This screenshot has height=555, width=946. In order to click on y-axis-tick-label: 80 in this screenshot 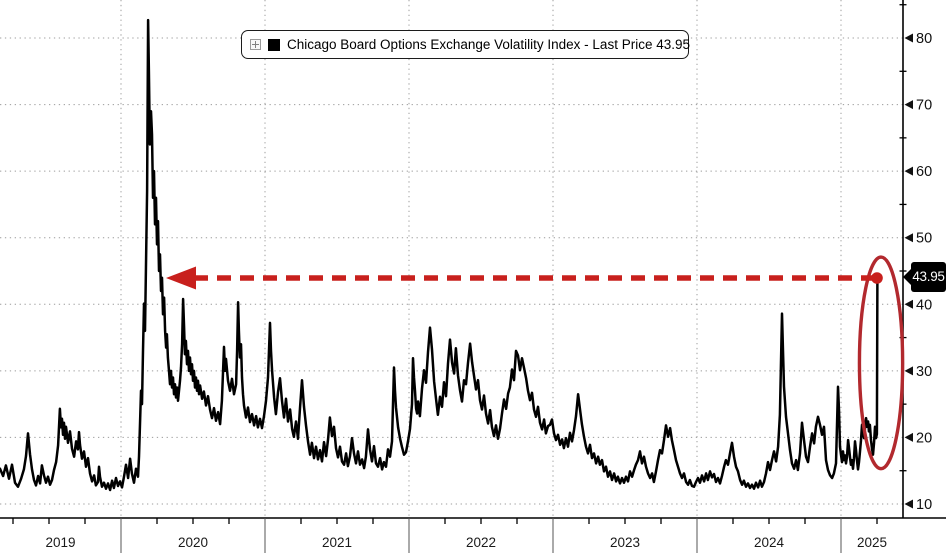, I will do `click(924, 39)`.